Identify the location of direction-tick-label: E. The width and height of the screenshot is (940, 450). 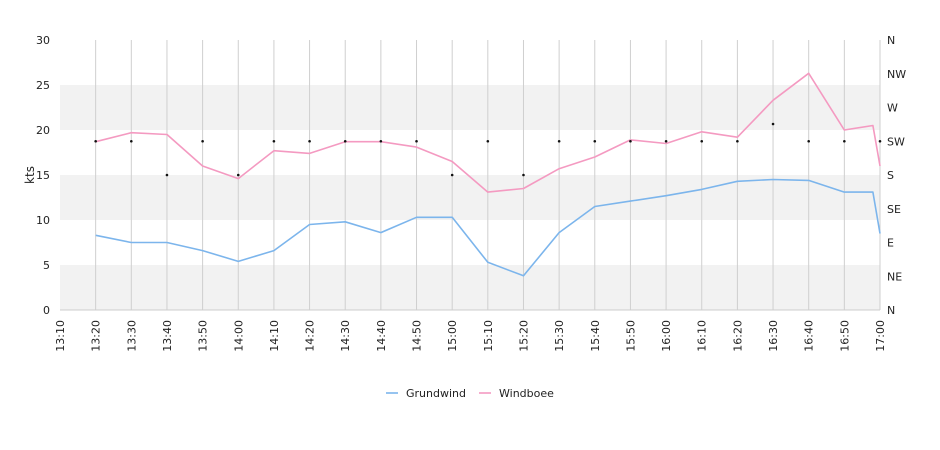
(890, 243).